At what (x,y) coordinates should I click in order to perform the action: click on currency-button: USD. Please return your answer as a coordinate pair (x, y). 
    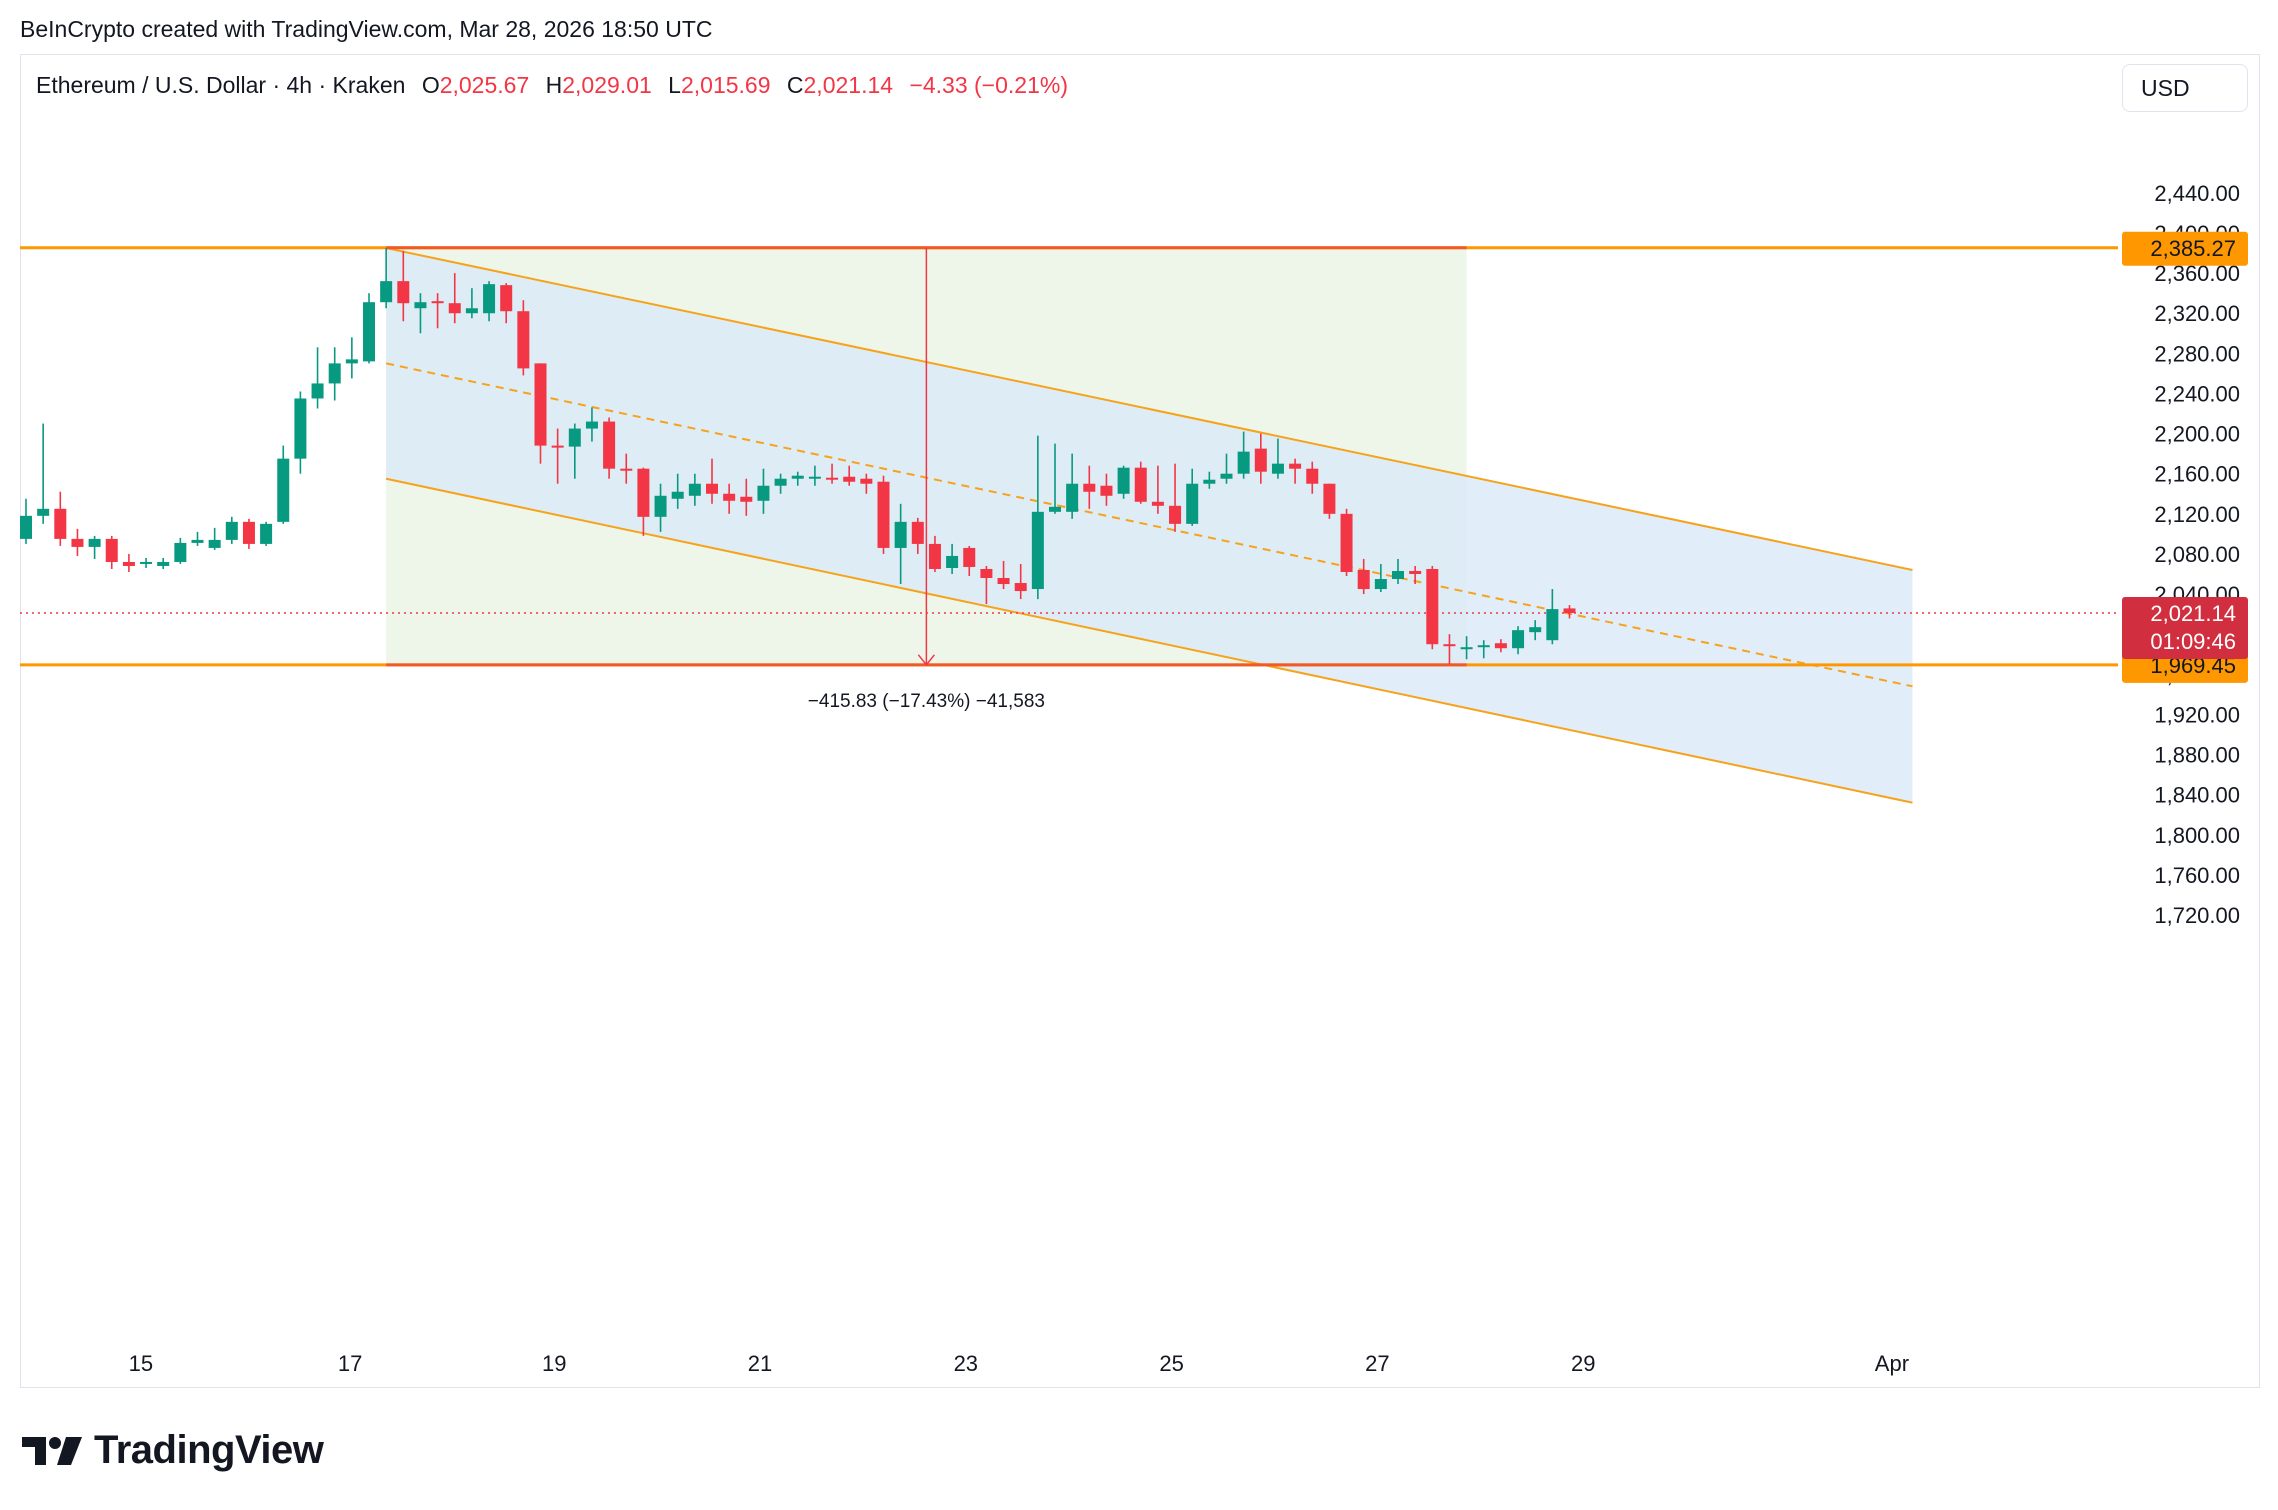
    Looking at the image, I should click on (2185, 88).